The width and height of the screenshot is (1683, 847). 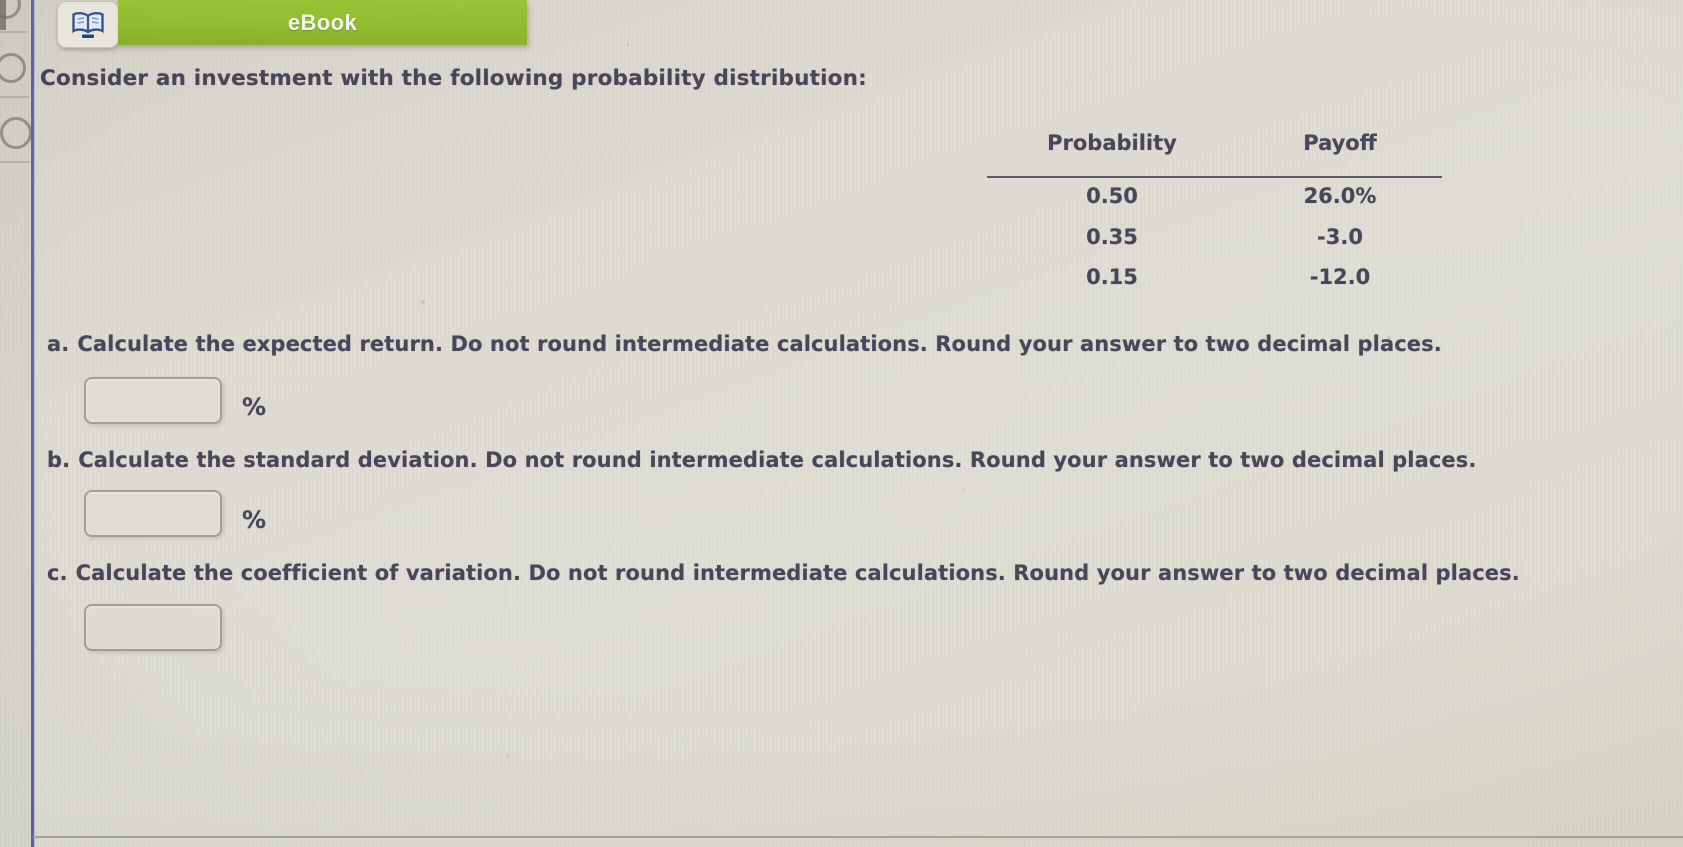 I want to click on table-header-rule, so click(x=1214, y=177).